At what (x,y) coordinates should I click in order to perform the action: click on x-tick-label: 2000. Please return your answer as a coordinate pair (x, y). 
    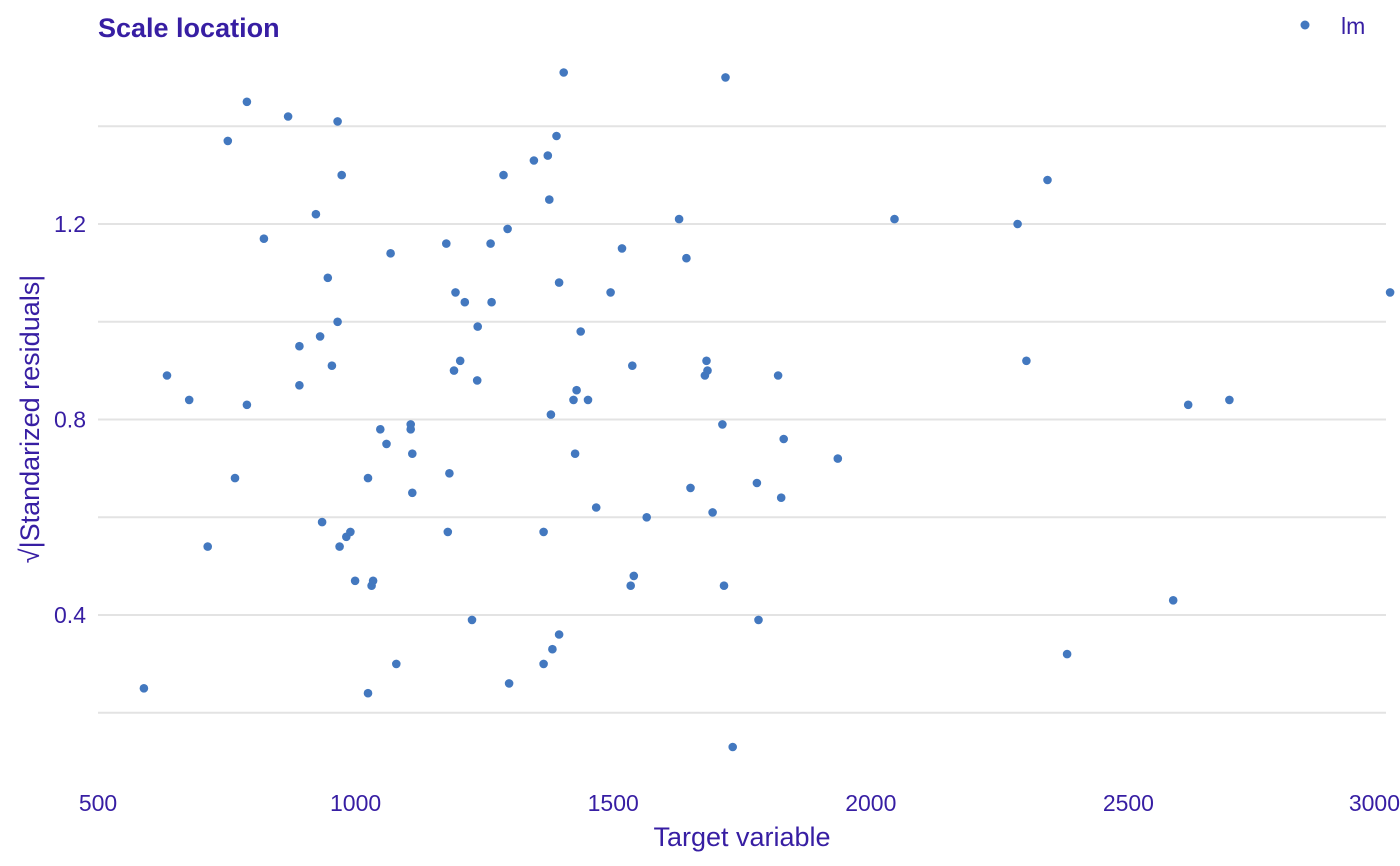
    Looking at the image, I should click on (870, 803).